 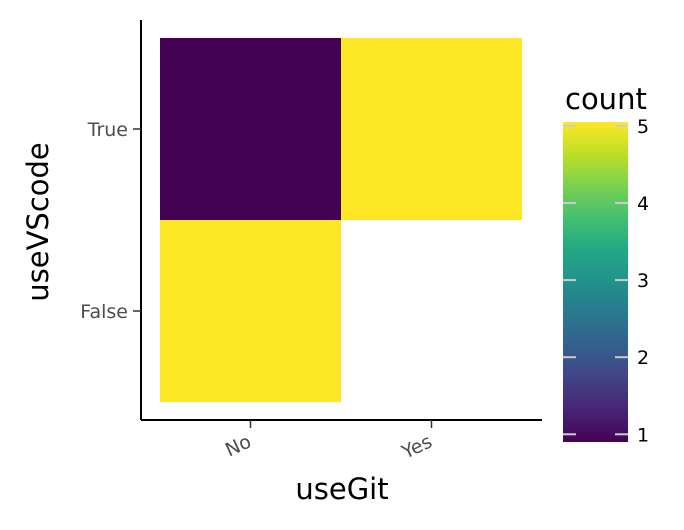 What do you see at coordinates (606, 99) in the screenshot?
I see `colorbar-title: count` at bounding box center [606, 99].